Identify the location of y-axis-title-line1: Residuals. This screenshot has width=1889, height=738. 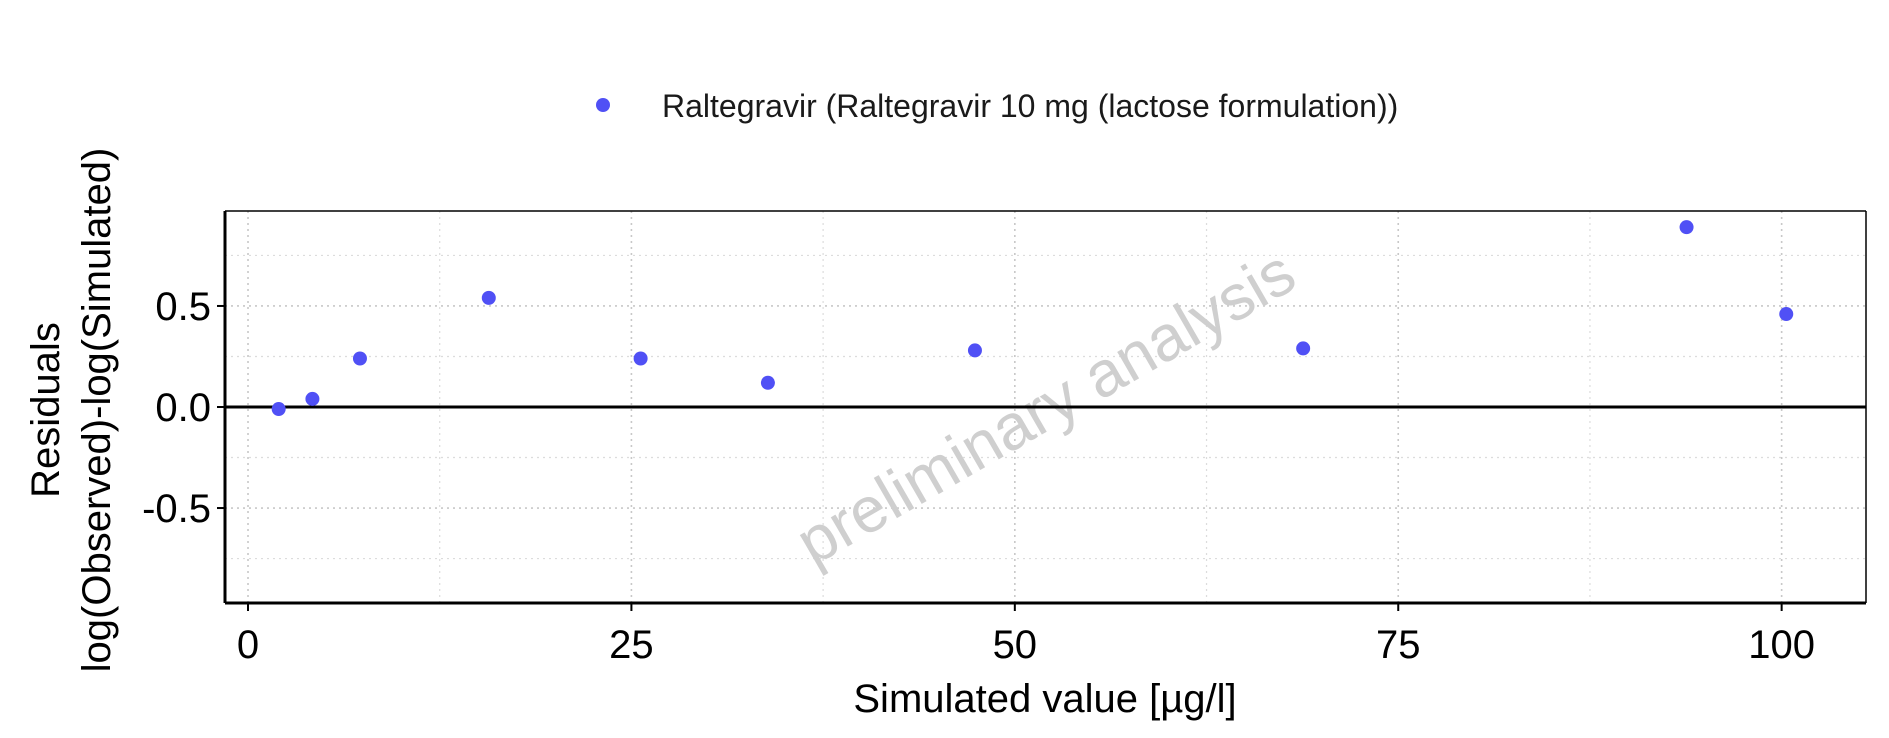
(46, 410).